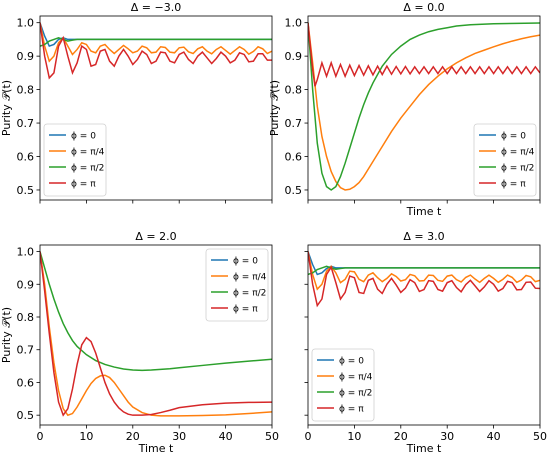 This screenshot has height=453, width=550. What do you see at coordinates (423, 7) in the screenshot?
I see `panel-title: Δ = 0.0` at bounding box center [423, 7].